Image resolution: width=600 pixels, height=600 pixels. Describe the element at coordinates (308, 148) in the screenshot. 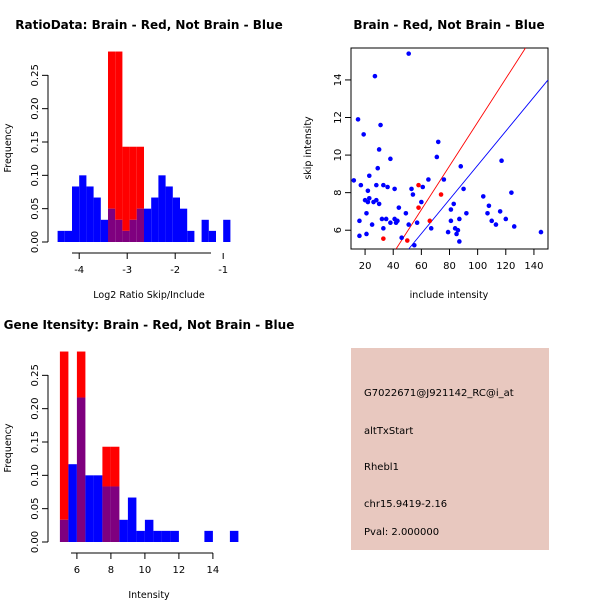

I see `scatter-y-label: skip intensity` at that location.